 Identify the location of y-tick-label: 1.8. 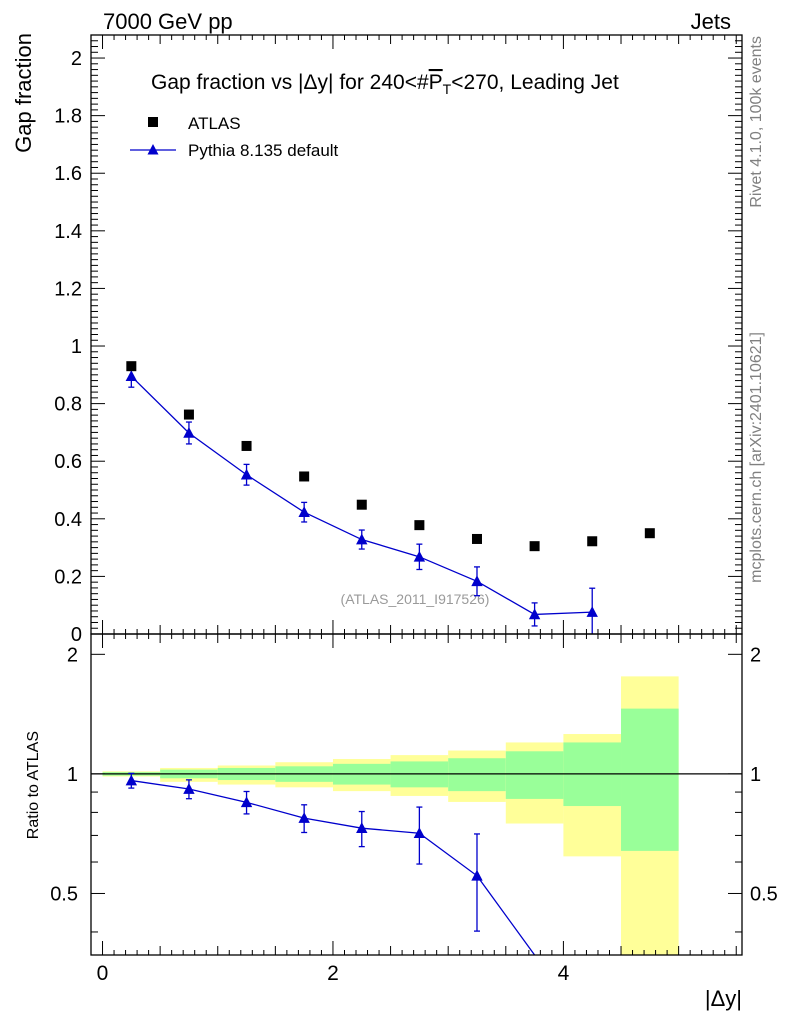
(68, 117).